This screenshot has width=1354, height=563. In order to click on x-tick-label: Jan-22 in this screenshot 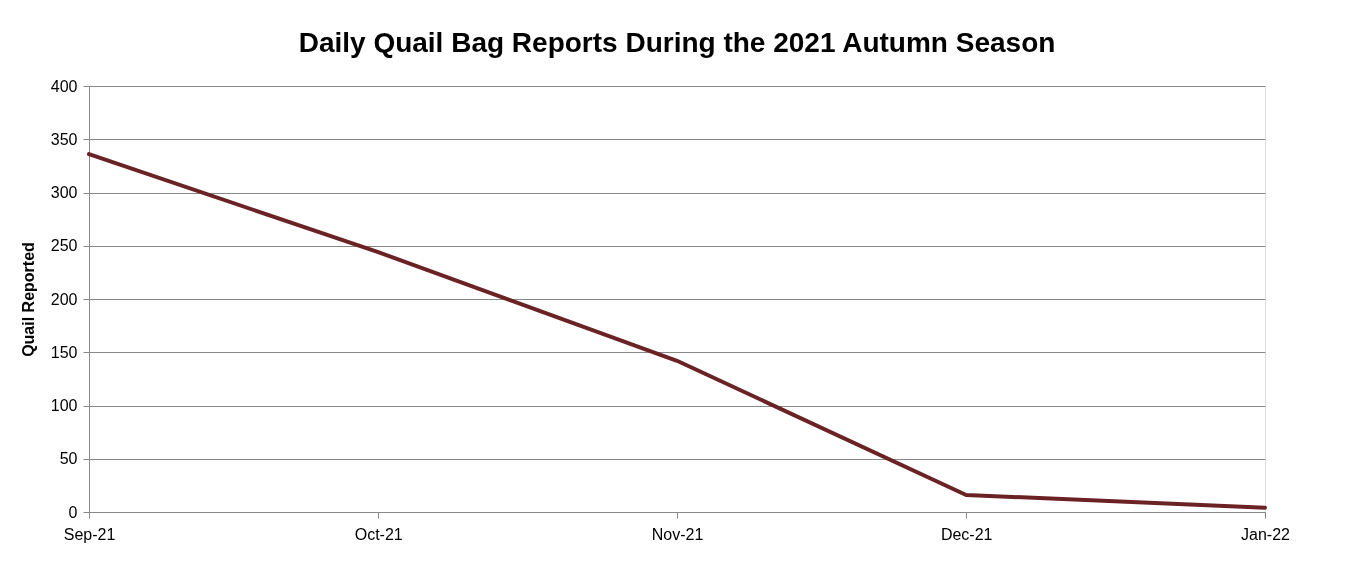, I will do `click(1266, 534)`.